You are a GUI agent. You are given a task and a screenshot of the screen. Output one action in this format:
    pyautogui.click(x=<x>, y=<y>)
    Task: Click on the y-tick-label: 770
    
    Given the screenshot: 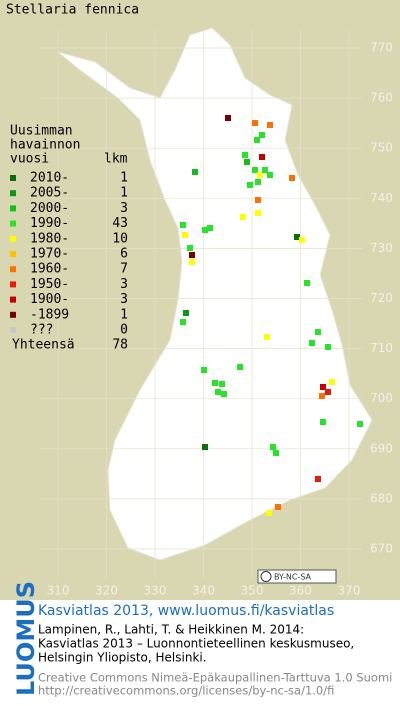 What is the action you would take?
    pyautogui.click(x=381, y=48)
    